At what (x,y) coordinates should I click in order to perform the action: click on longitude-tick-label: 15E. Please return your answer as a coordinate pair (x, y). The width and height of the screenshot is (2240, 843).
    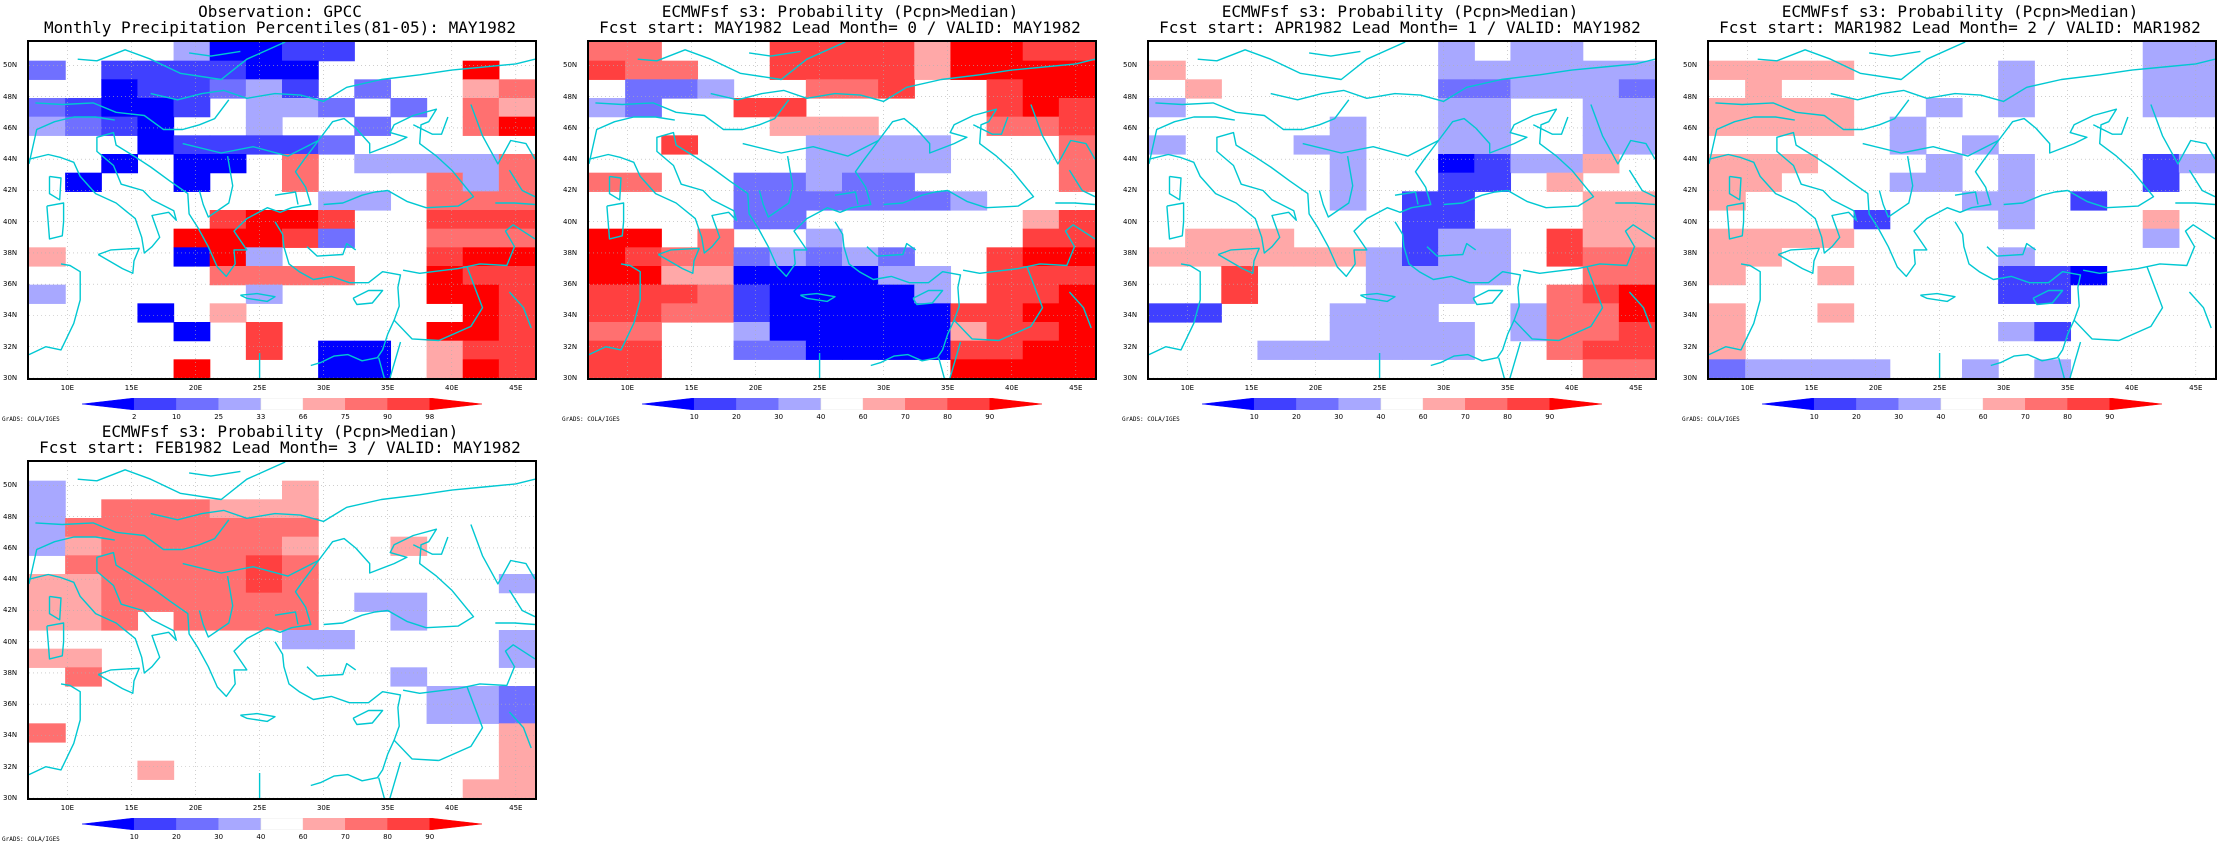
    Looking at the image, I should click on (131, 388).